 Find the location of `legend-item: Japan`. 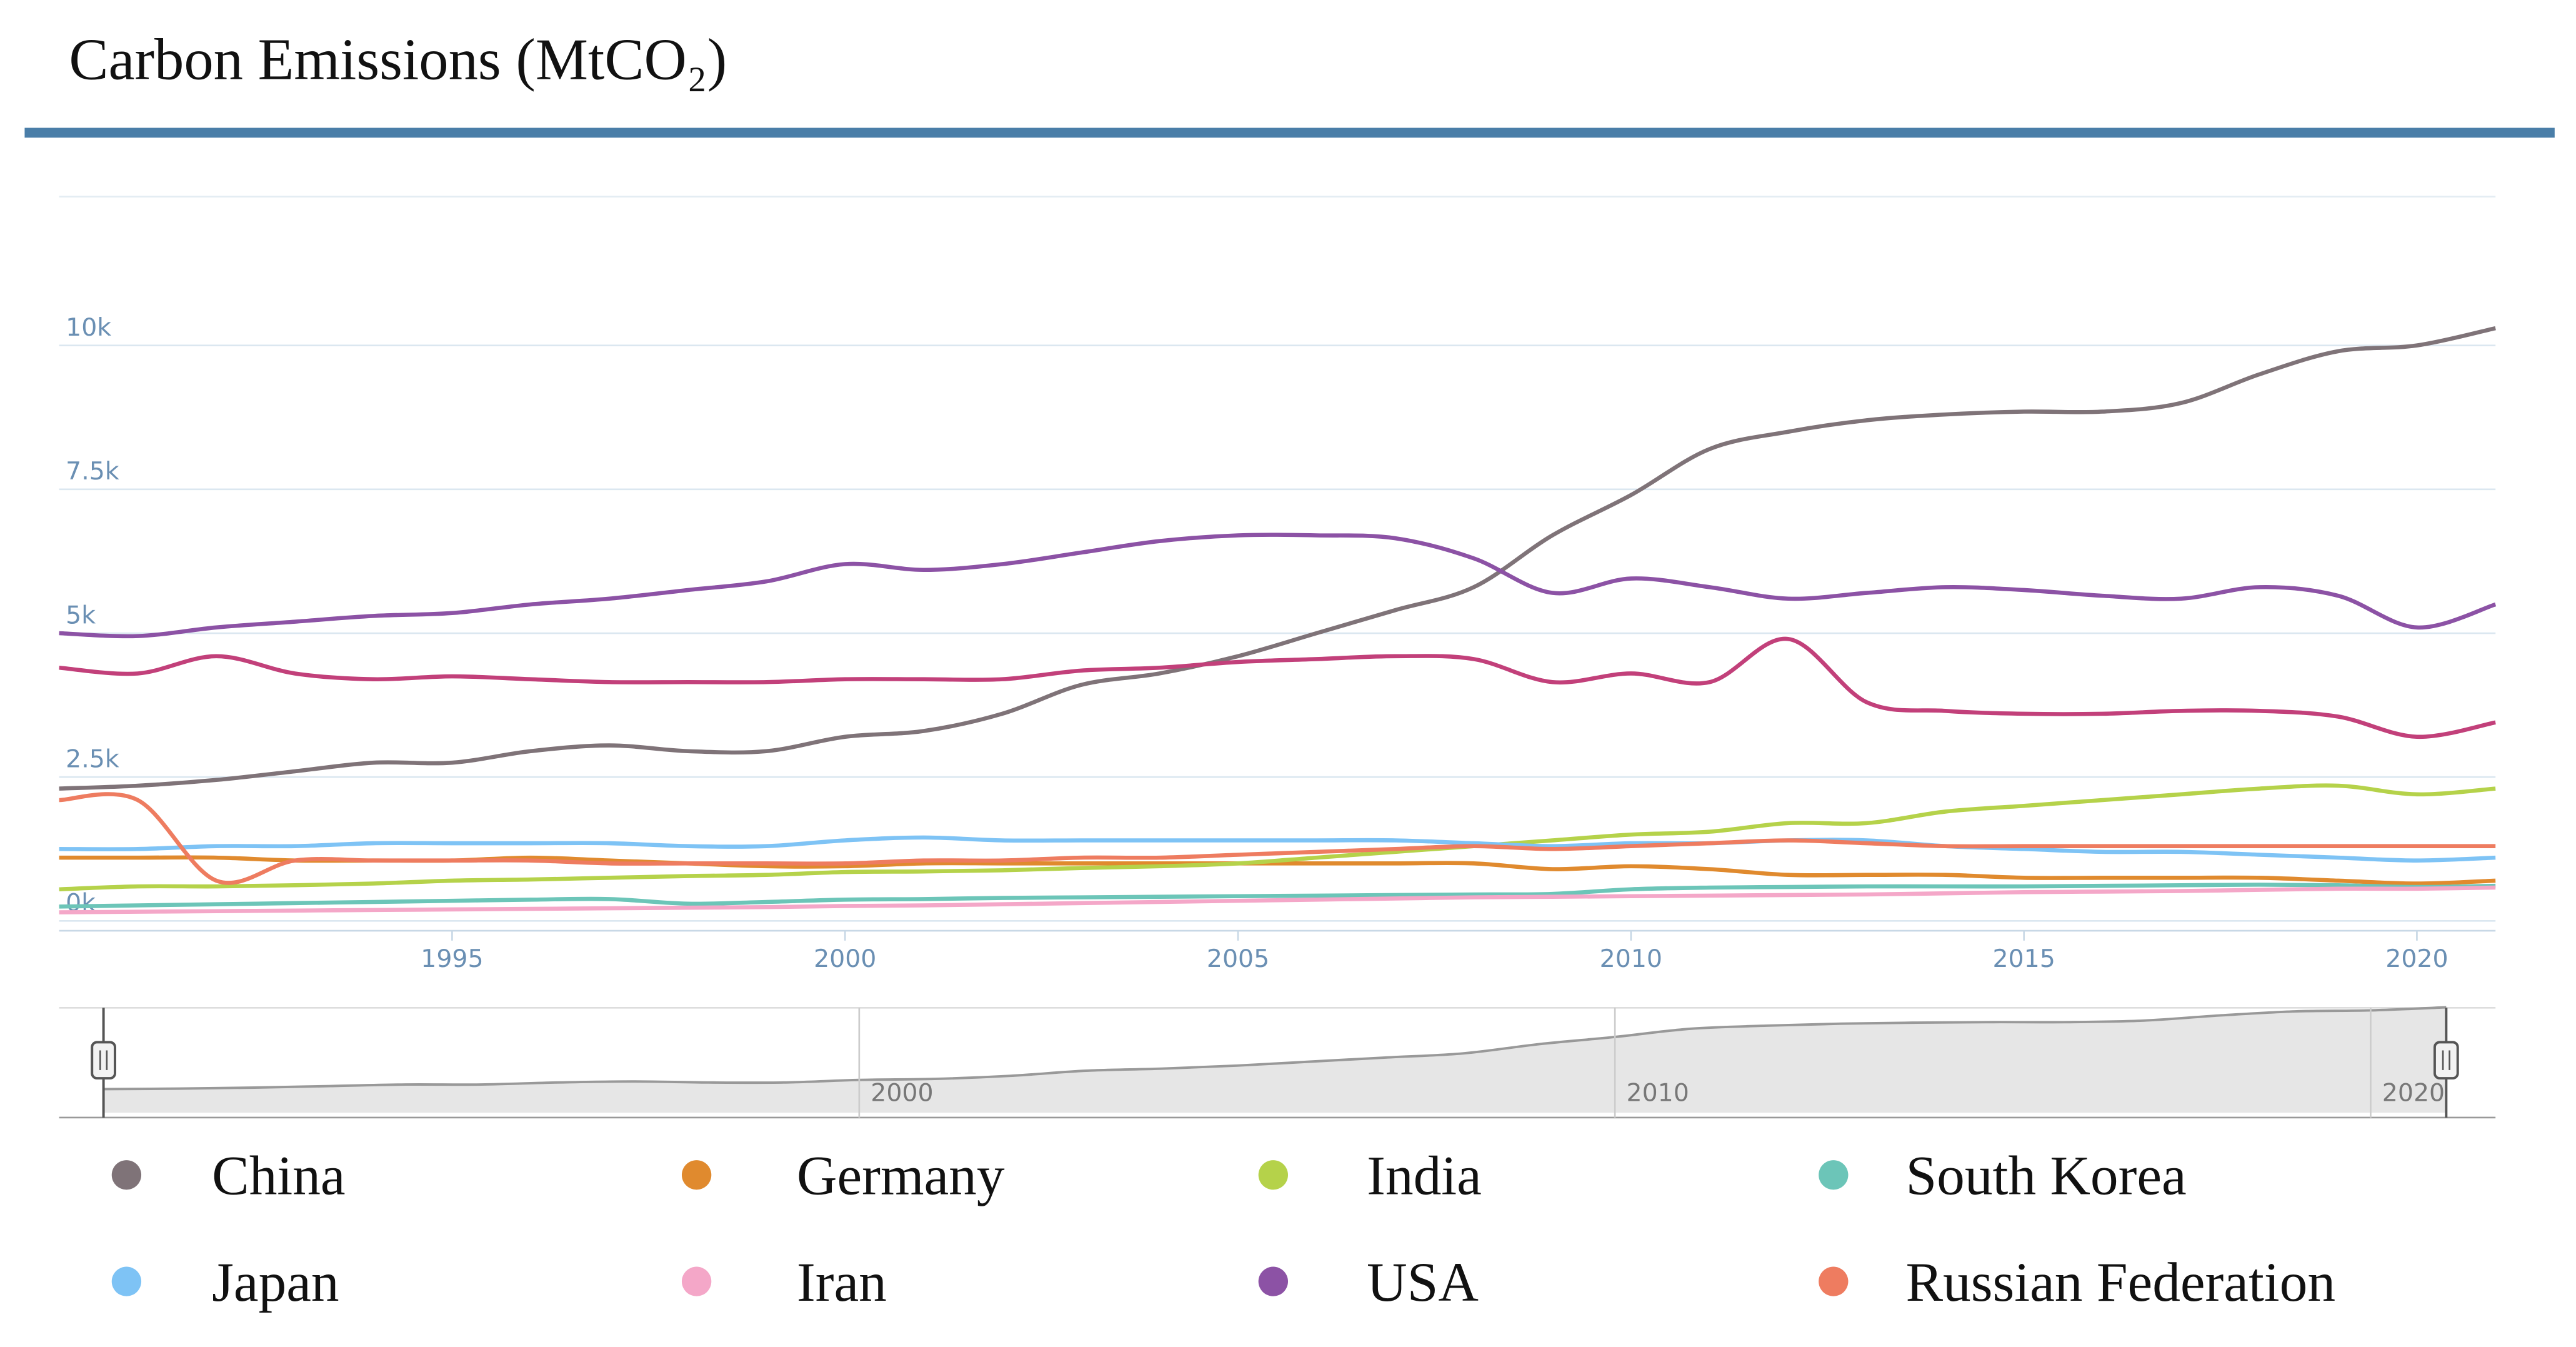

legend-item: Japan is located at coordinates (225, 1282).